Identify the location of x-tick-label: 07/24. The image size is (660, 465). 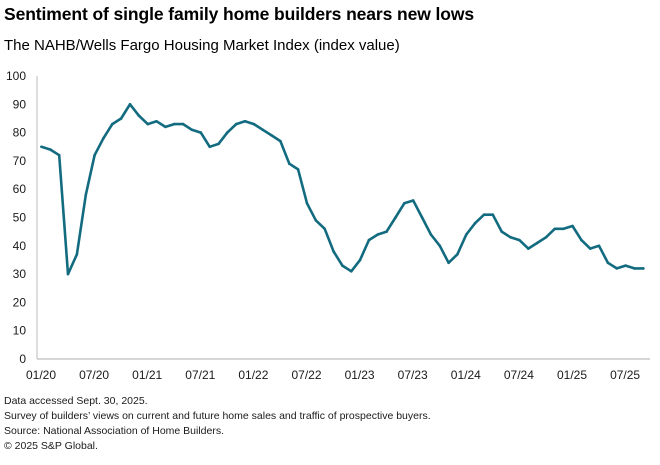
(519, 375).